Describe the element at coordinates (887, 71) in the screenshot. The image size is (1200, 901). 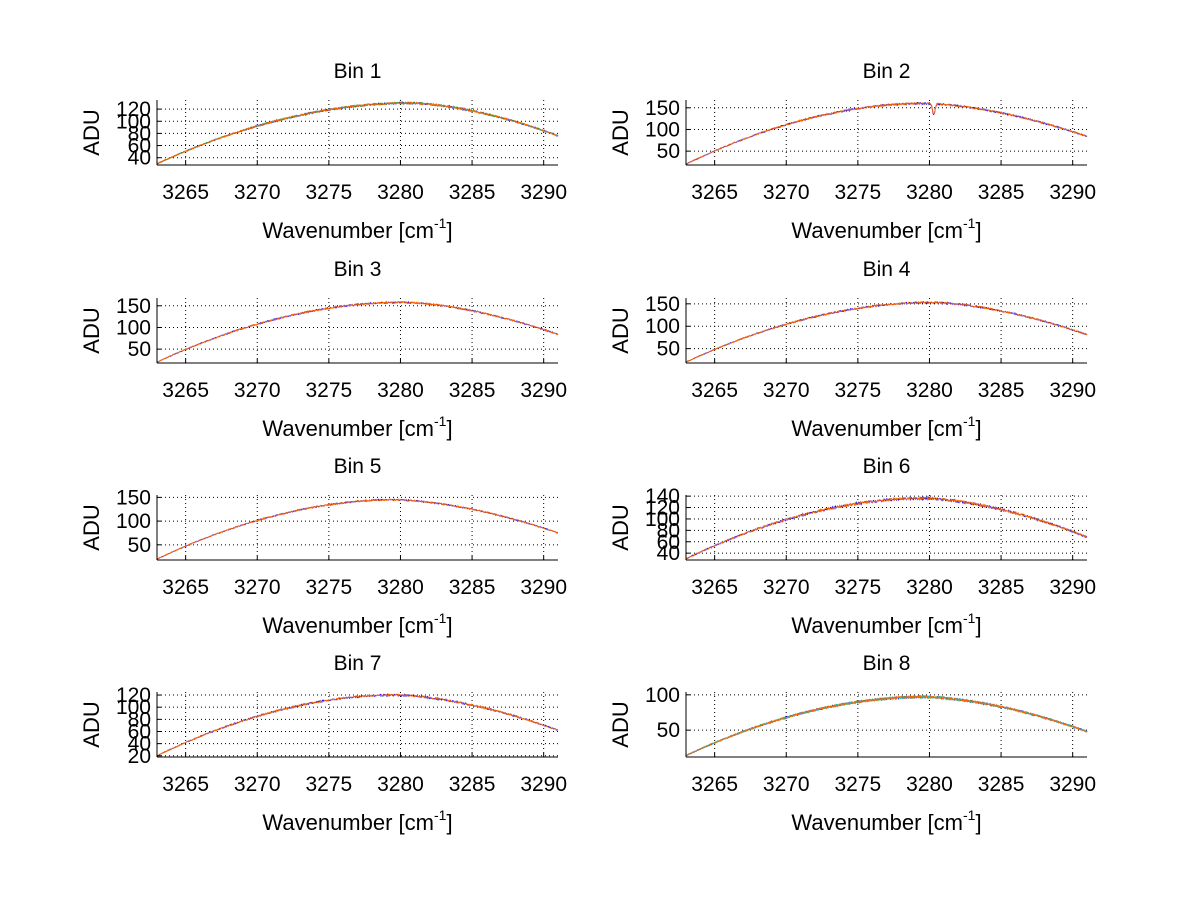
I see `chart-title: Bin 2` at that location.